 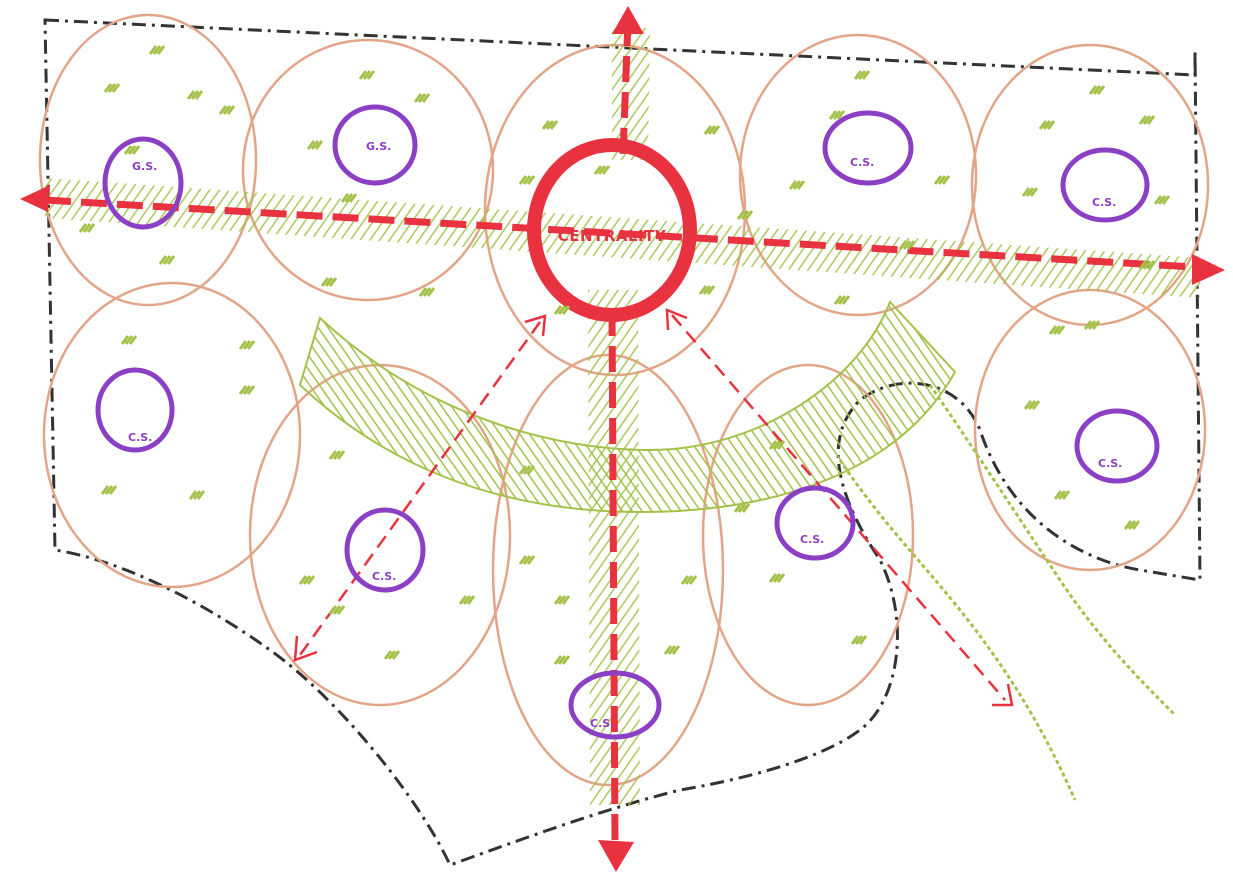 What do you see at coordinates (625, 87) in the screenshot?
I see `main-axis-vertical-top` at bounding box center [625, 87].